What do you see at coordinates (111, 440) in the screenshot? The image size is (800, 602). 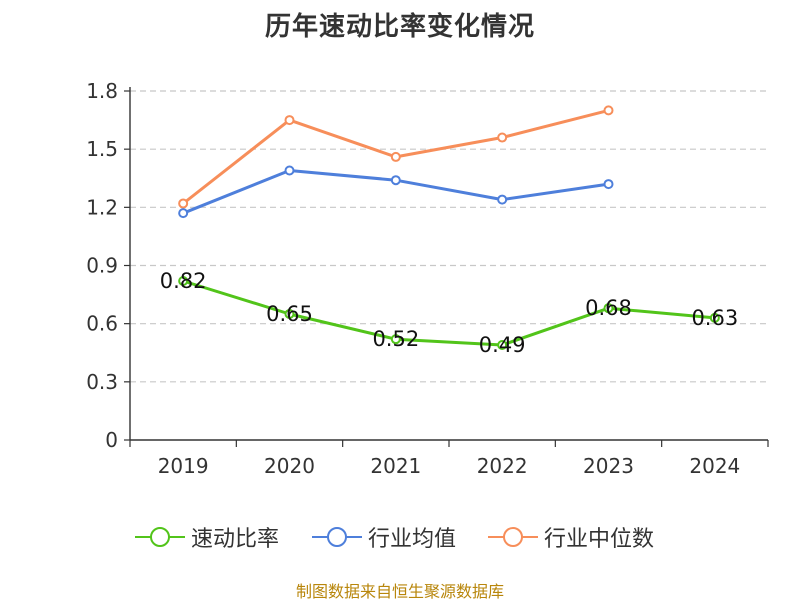 I see `y-tick-label: 0` at bounding box center [111, 440].